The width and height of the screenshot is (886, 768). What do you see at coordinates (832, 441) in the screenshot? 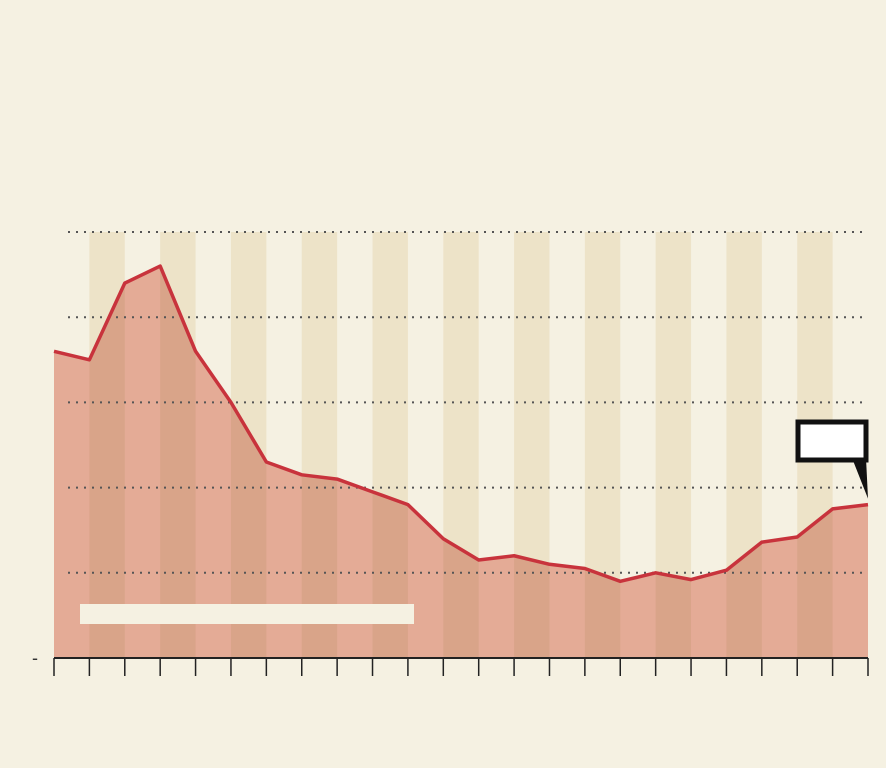
I see `callout-box` at bounding box center [832, 441].